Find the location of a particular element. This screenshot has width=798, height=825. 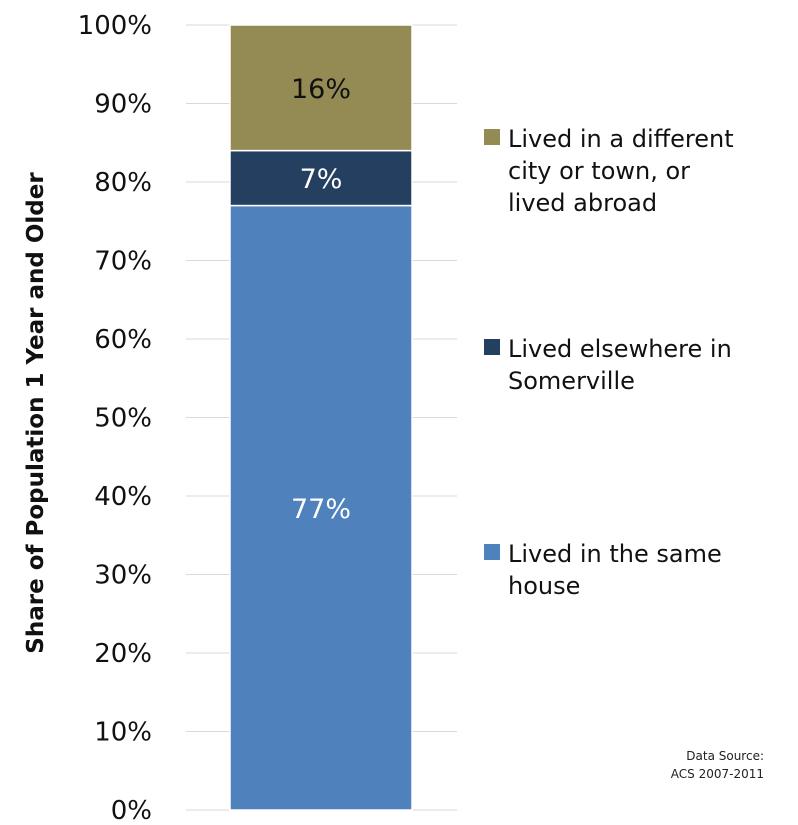

legend-label-0: city or town, or is located at coordinates (599, 171).